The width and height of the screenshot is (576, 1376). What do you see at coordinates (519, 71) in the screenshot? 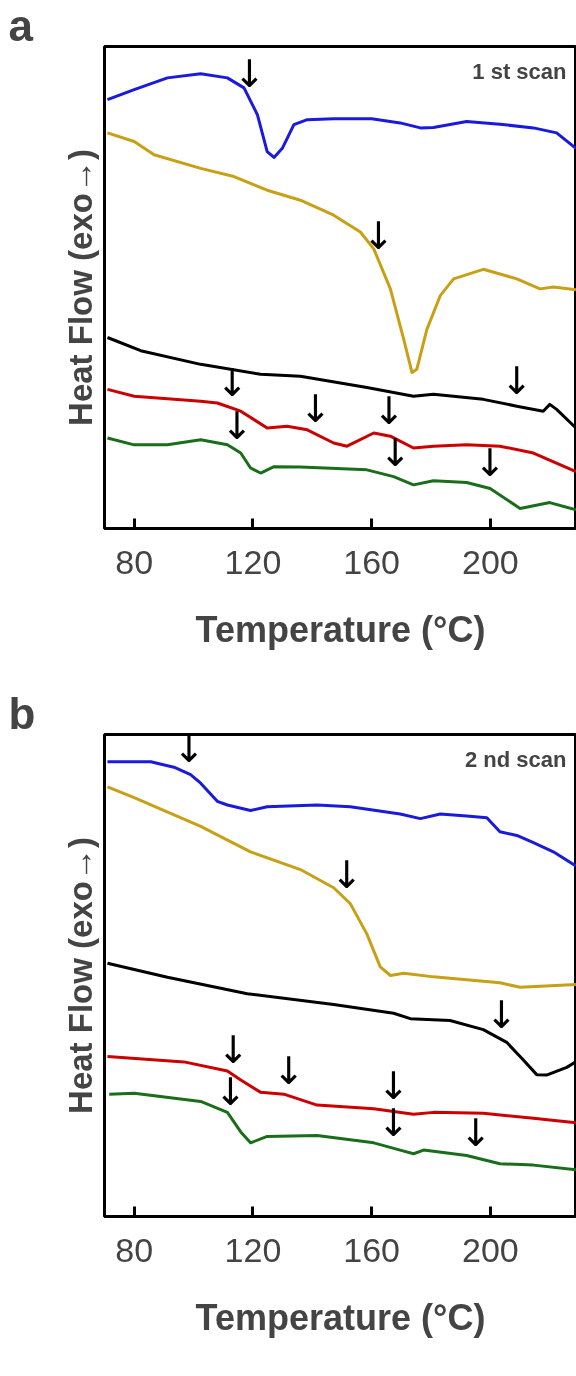
I see `annotation: 1 st scan` at bounding box center [519, 71].